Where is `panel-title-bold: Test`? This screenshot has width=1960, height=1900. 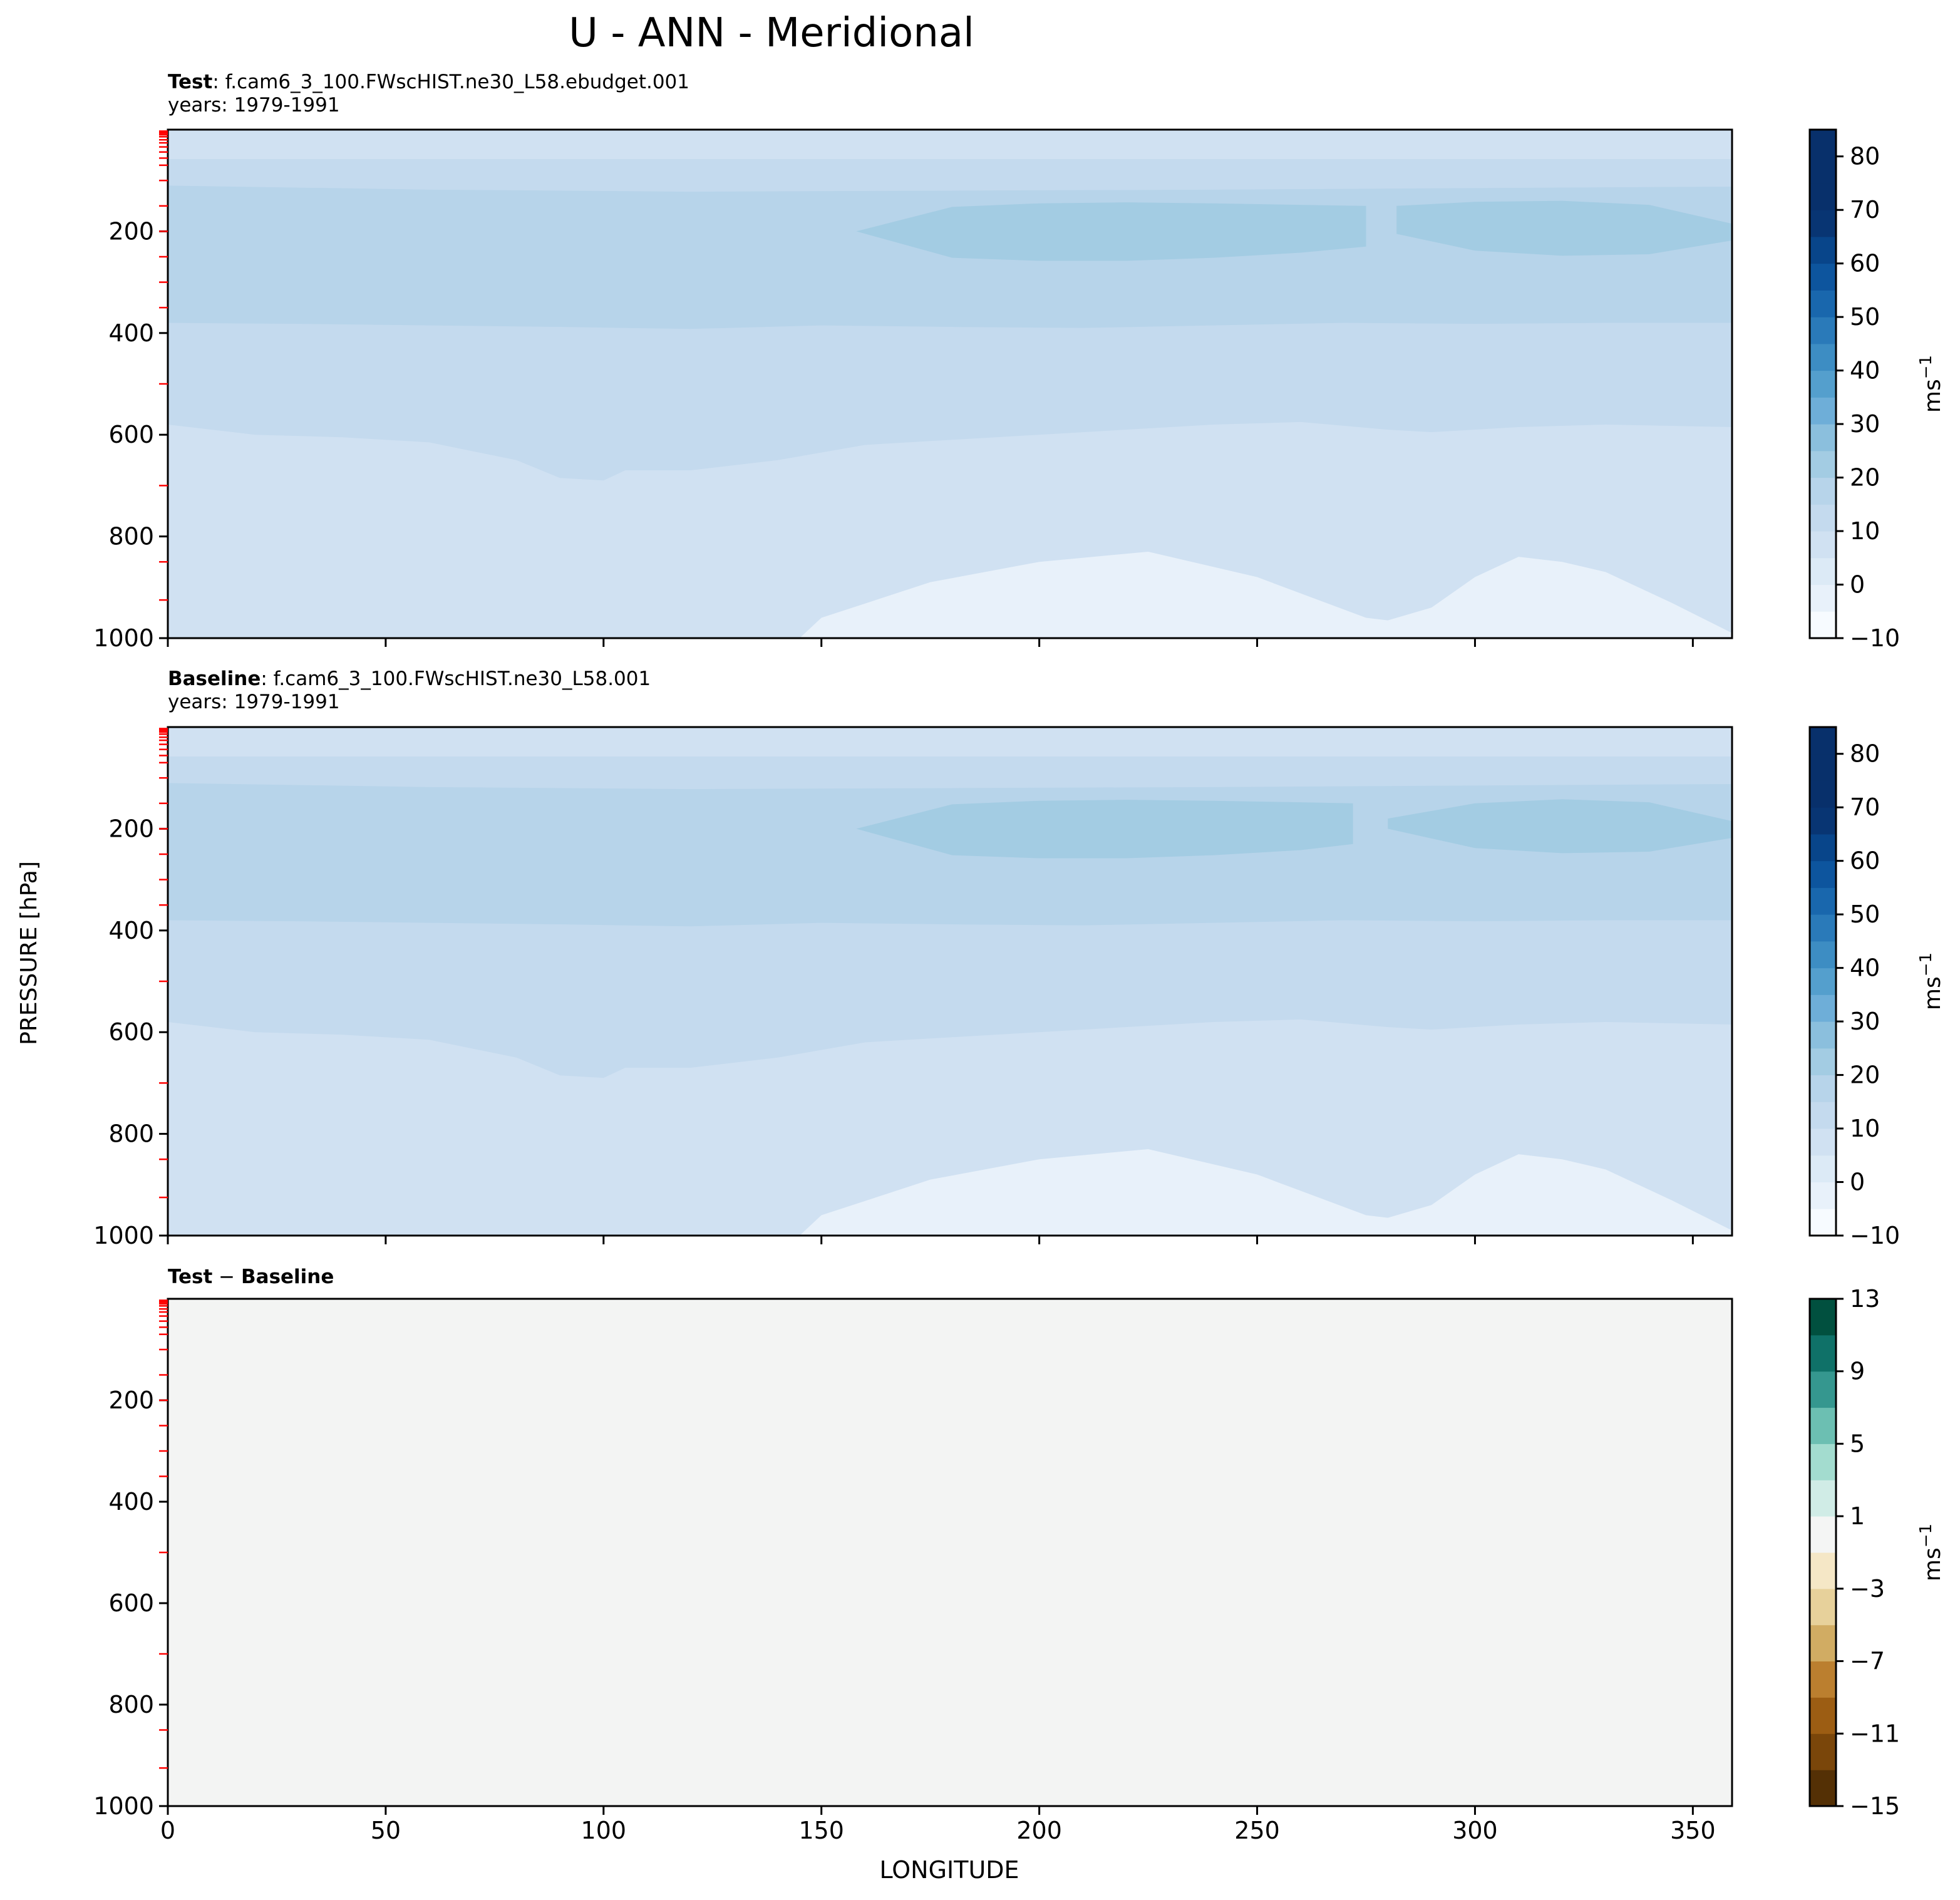 panel-title-bold: Test is located at coordinates (190, 1277).